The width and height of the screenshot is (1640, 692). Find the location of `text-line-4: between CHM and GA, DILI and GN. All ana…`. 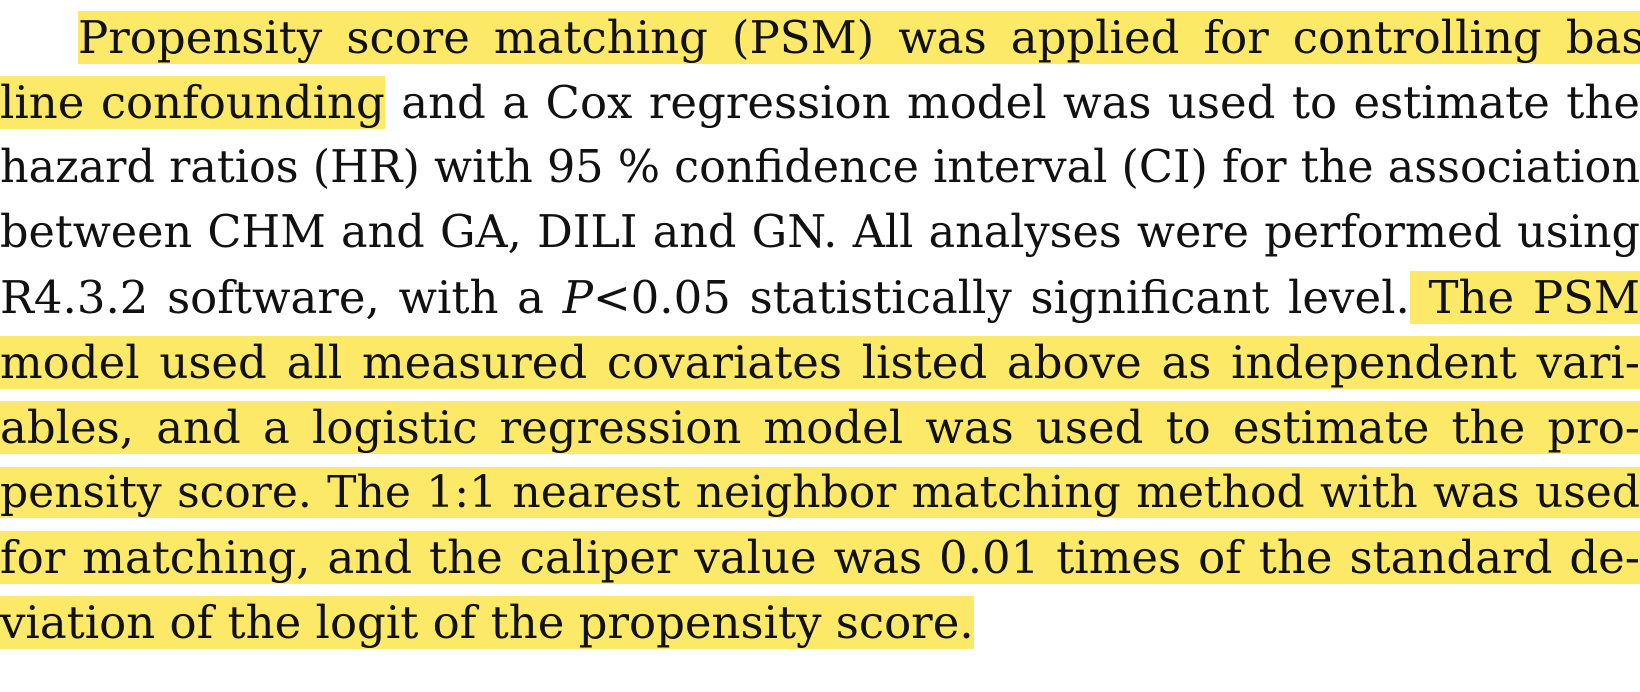

text-line-4: between CHM and GA, DILI and GN. All ana… is located at coordinates (820, 233).